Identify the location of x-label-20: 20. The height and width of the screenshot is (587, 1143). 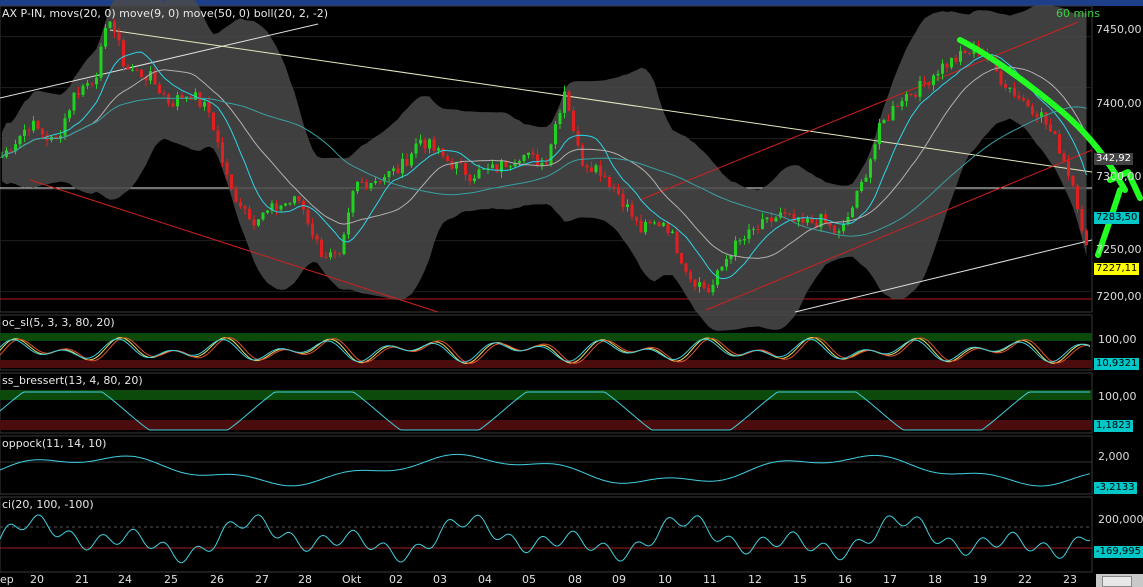
(37, 579).